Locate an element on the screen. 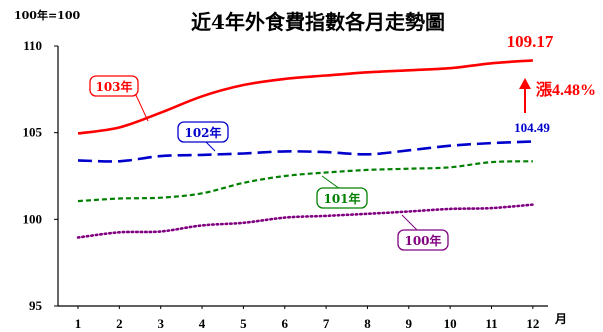 The image size is (603, 332). label-102-text: 102年 is located at coordinates (202, 132).